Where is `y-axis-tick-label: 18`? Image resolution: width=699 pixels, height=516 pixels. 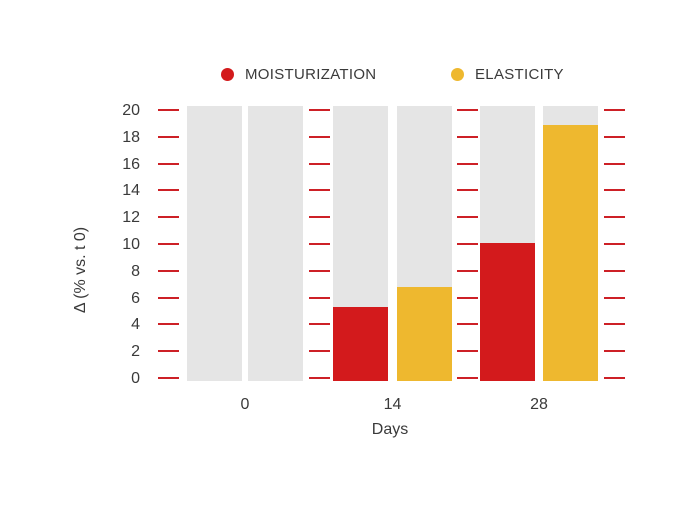
y-axis-tick-label: 18 is located at coordinates (131, 137).